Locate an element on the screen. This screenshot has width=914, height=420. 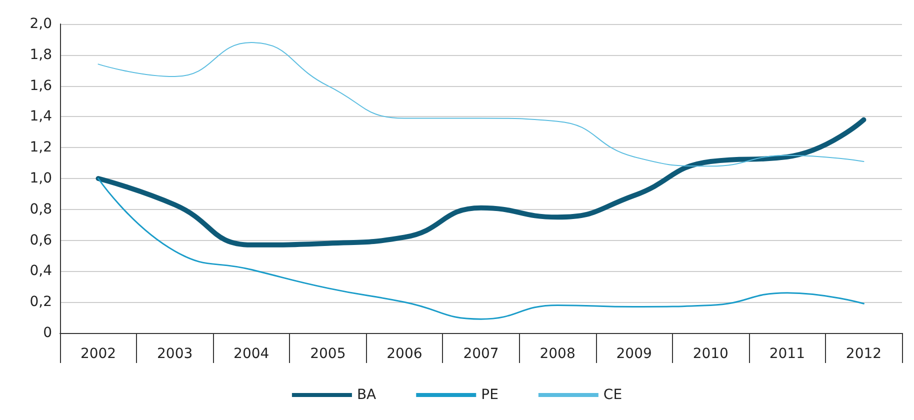
x-tick-label: 2005 is located at coordinates (328, 354).